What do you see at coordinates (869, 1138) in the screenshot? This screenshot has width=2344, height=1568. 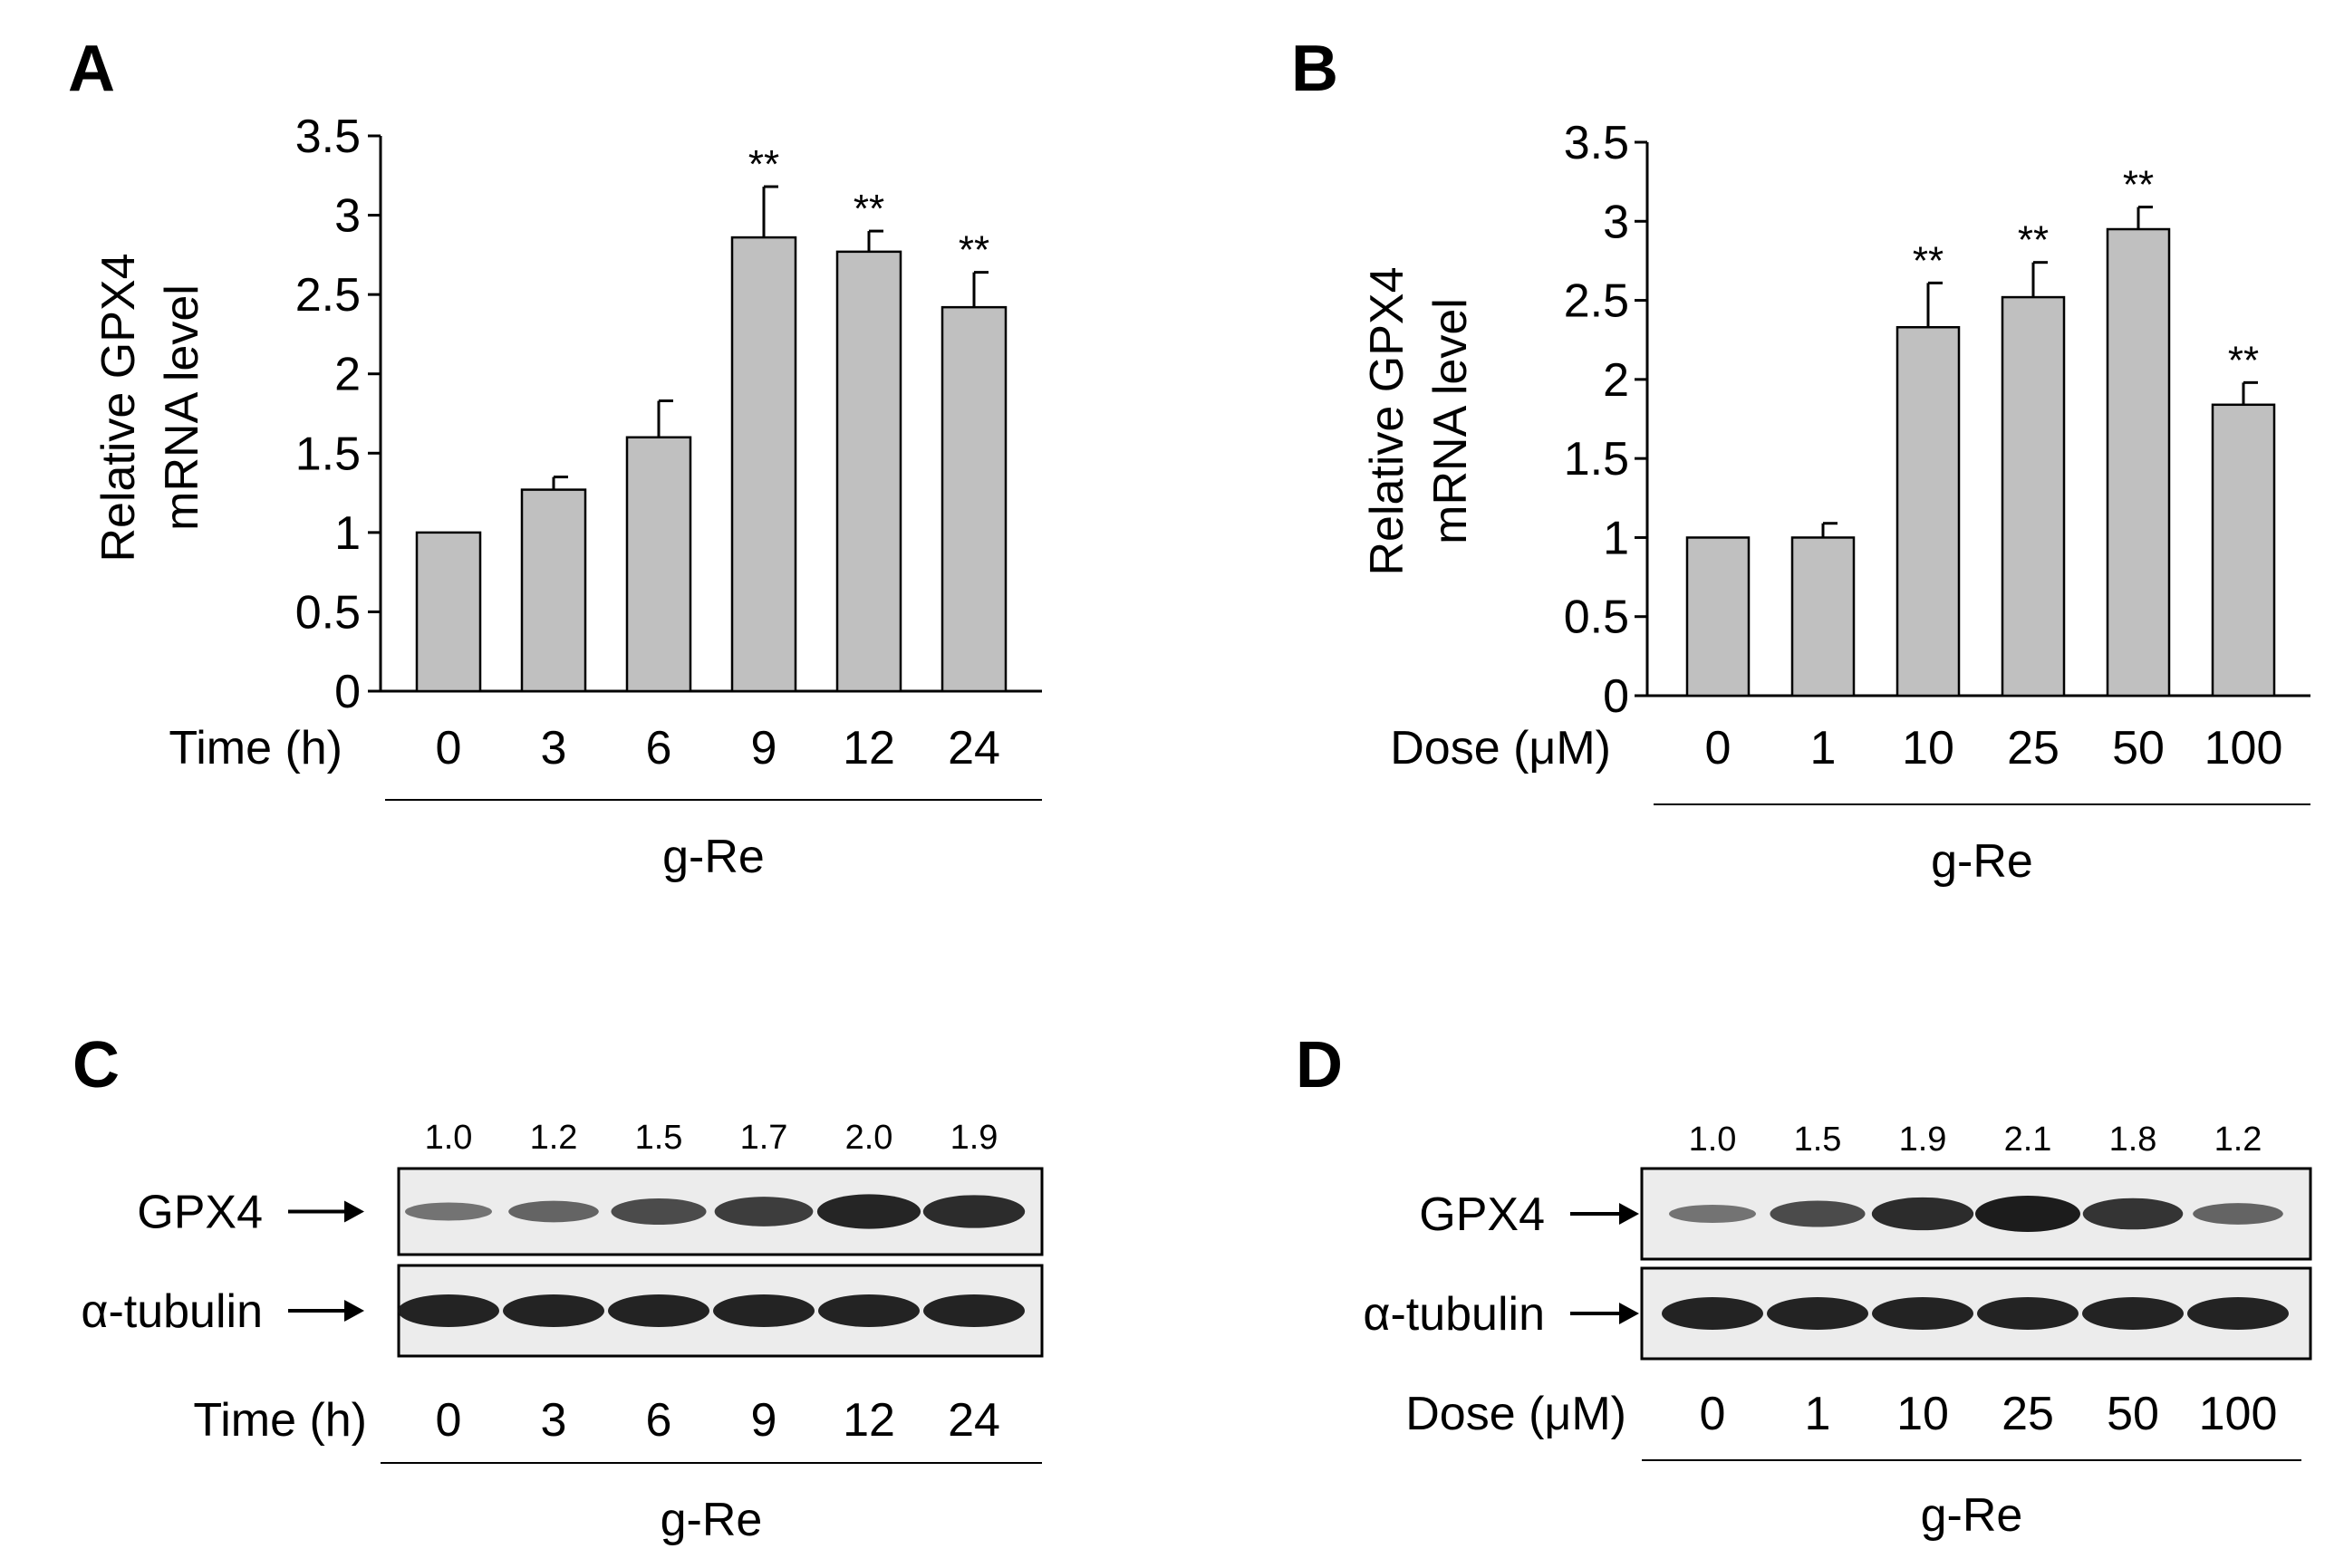 I see `panel-c-quant-label: 2.0` at bounding box center [869, 1138].